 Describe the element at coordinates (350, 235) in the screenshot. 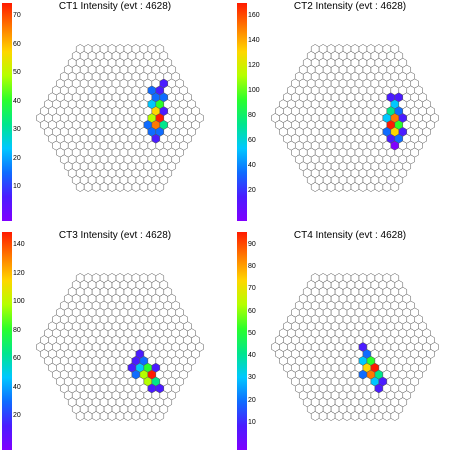

I see `panel-title: CT4 Intensity (evt : 4628)` at that location.